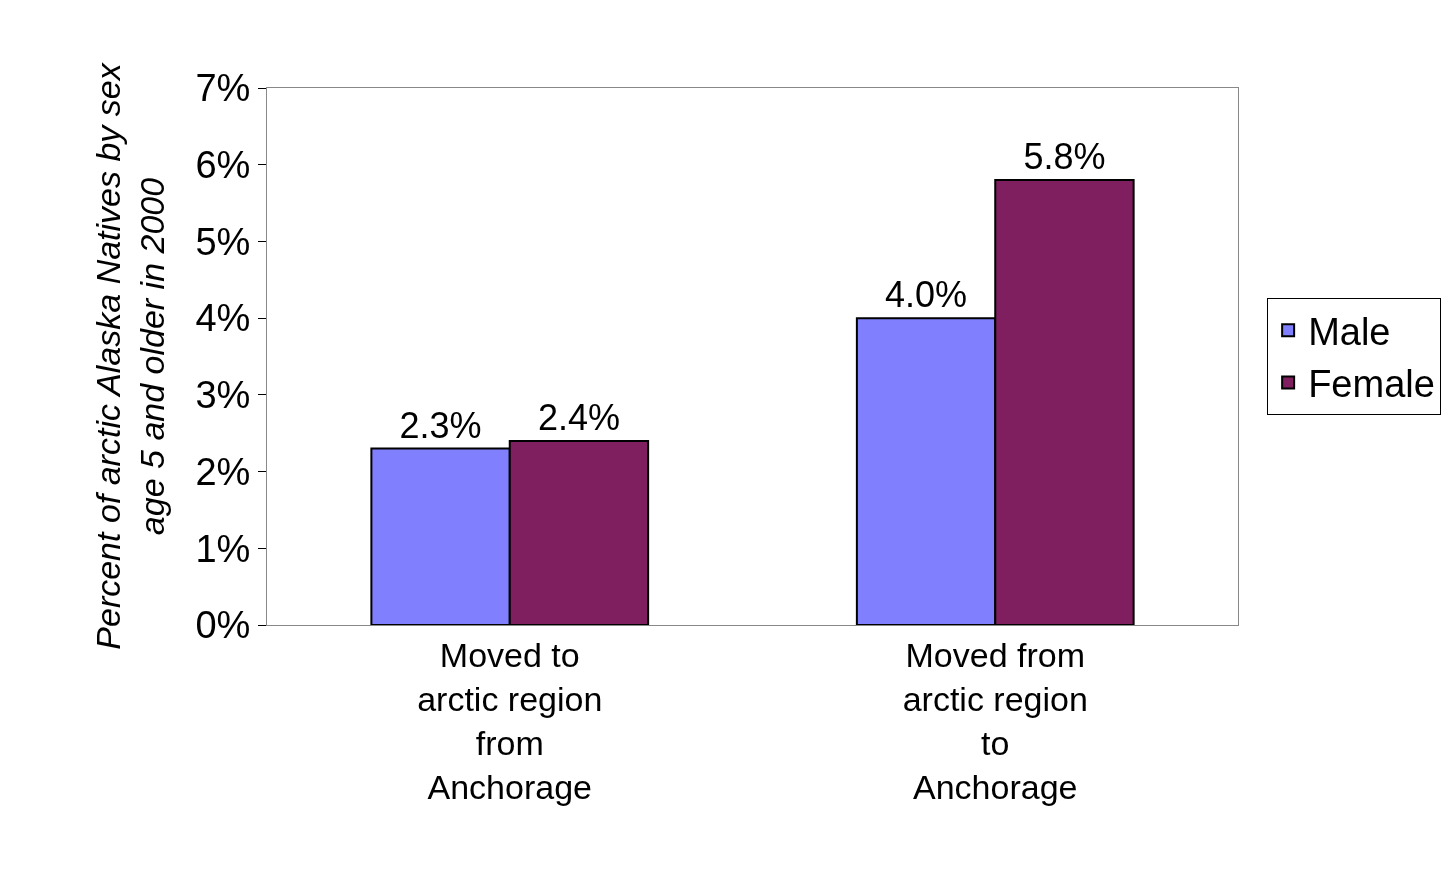  I want to click on y-tick-label: 7%, so click(223, 88).